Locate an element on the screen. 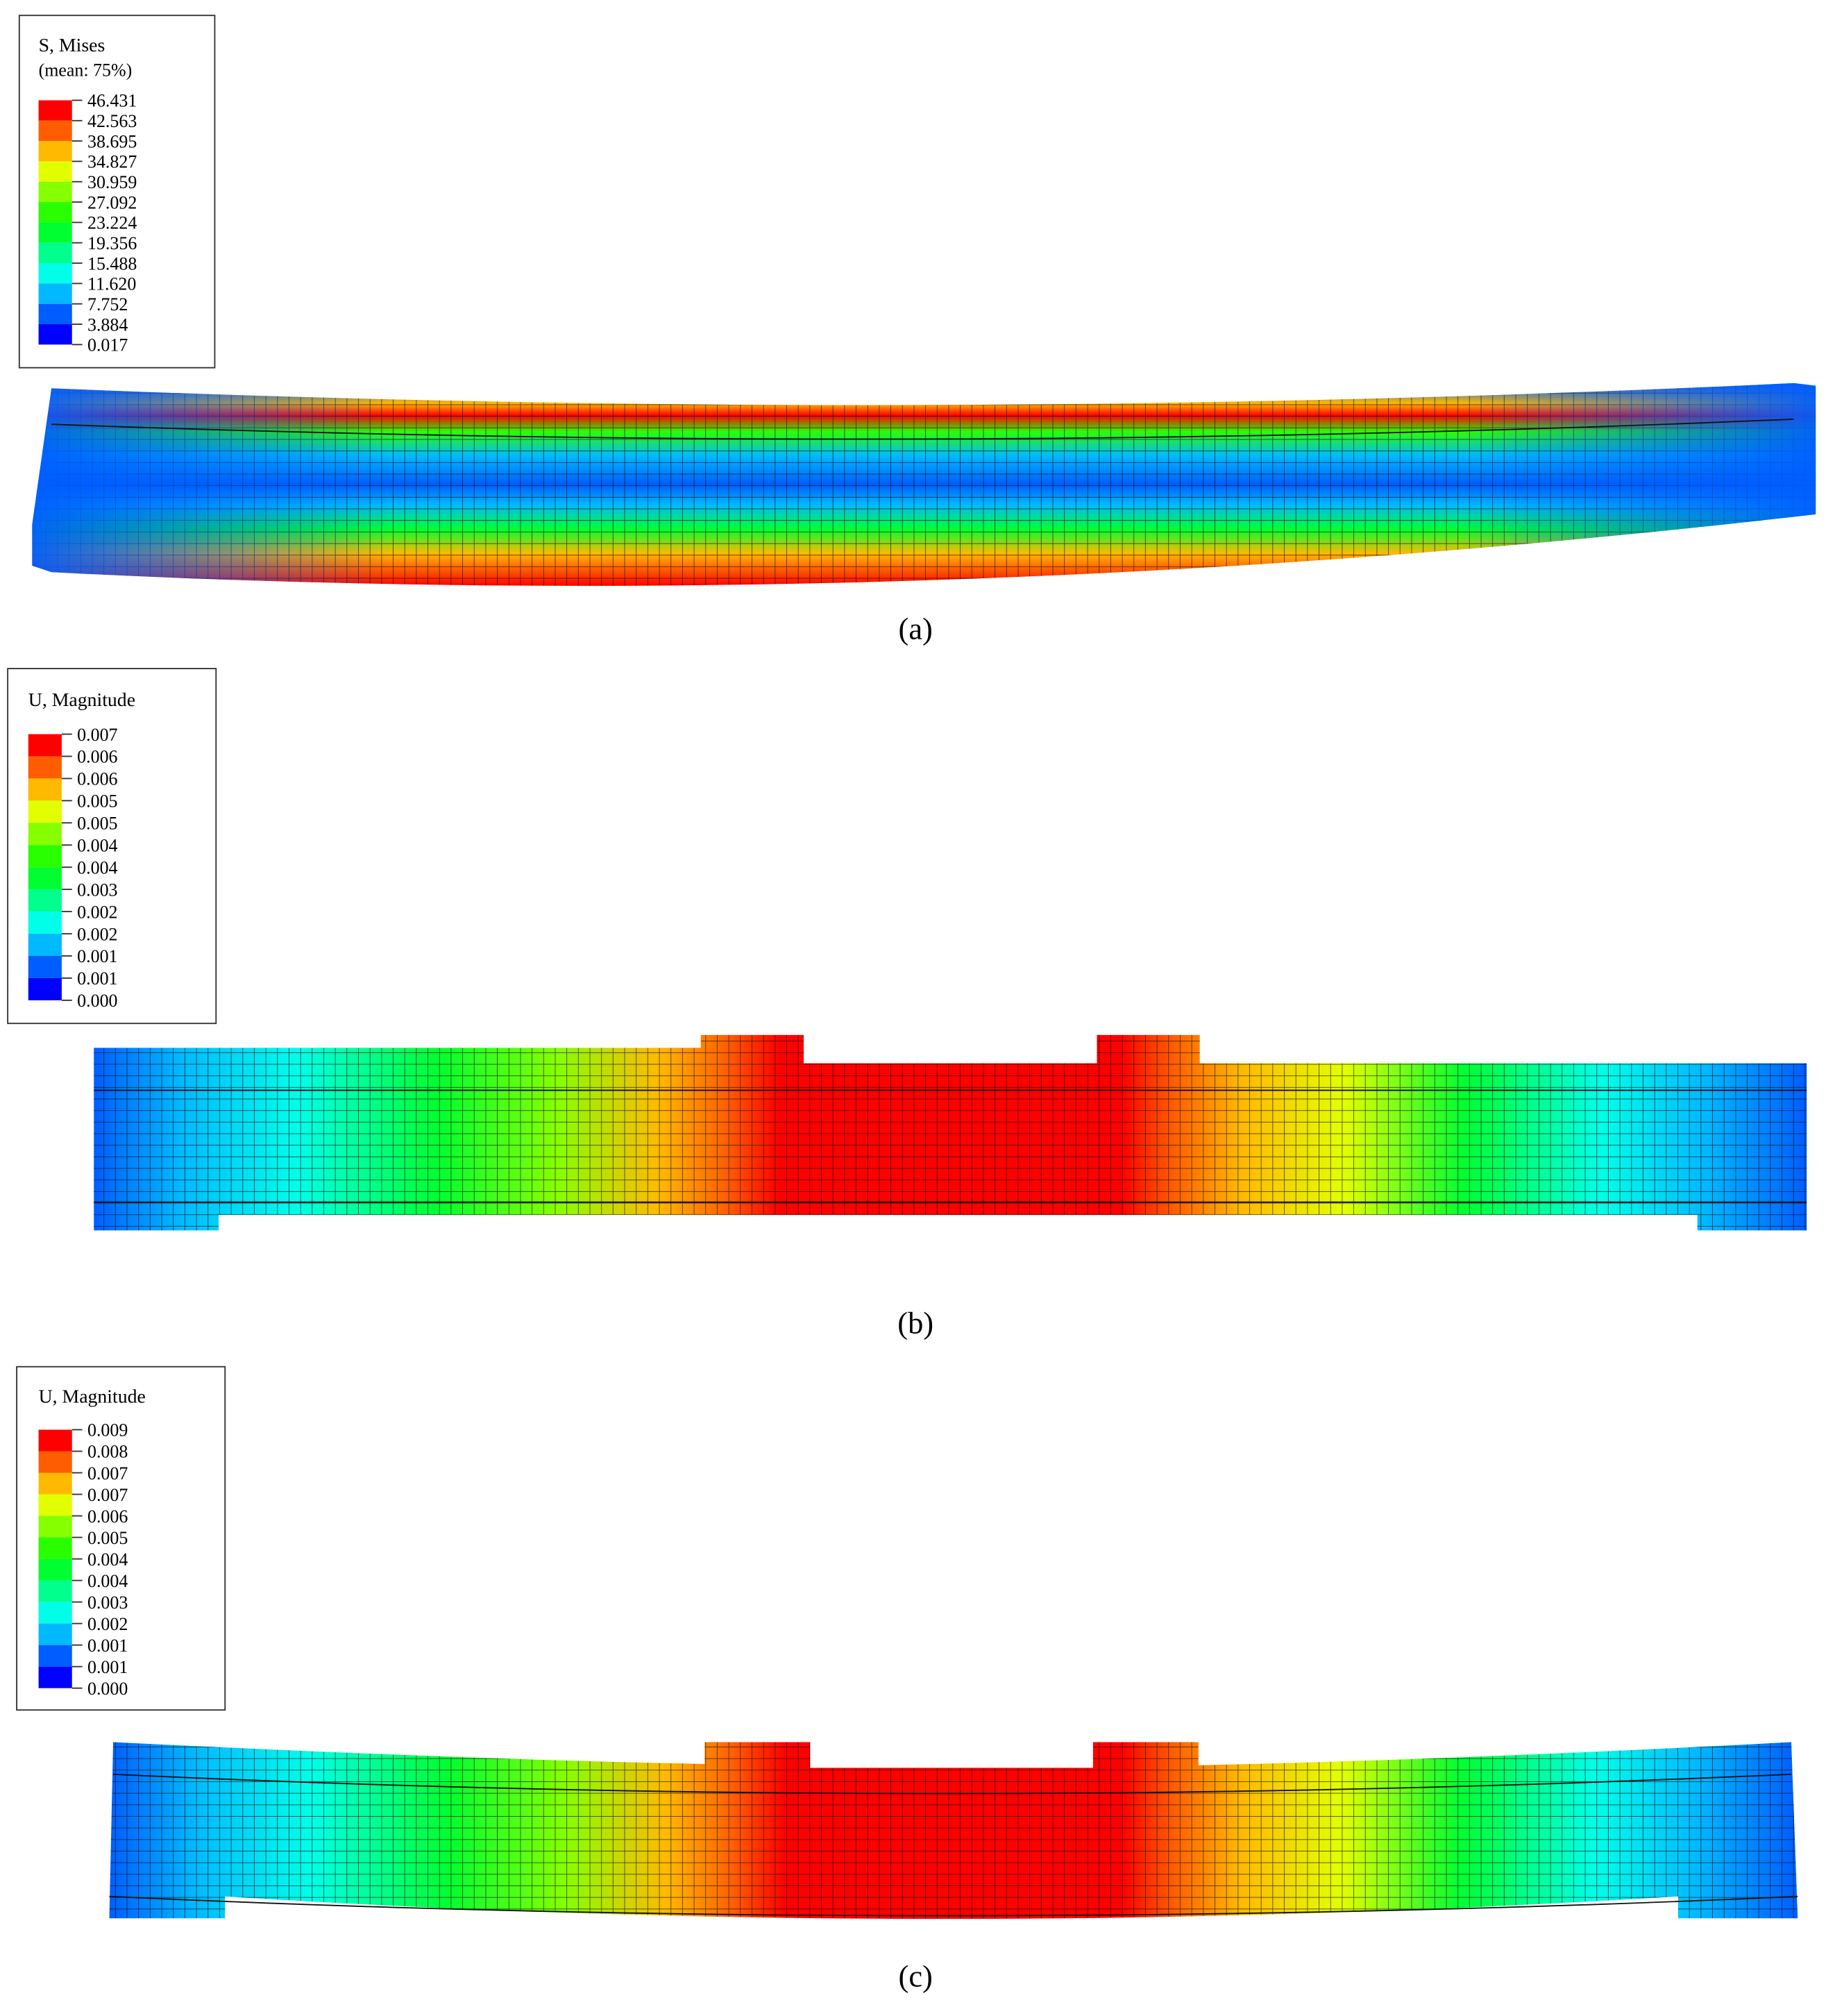  legend-label: 27.092 is located at coordinates (112, 202).